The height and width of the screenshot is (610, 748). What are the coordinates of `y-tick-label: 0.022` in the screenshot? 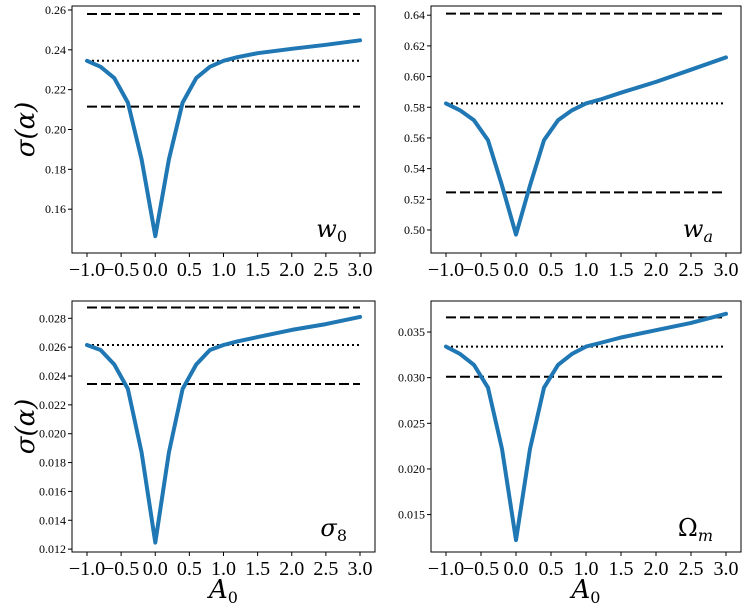 It's located at (52, 405).